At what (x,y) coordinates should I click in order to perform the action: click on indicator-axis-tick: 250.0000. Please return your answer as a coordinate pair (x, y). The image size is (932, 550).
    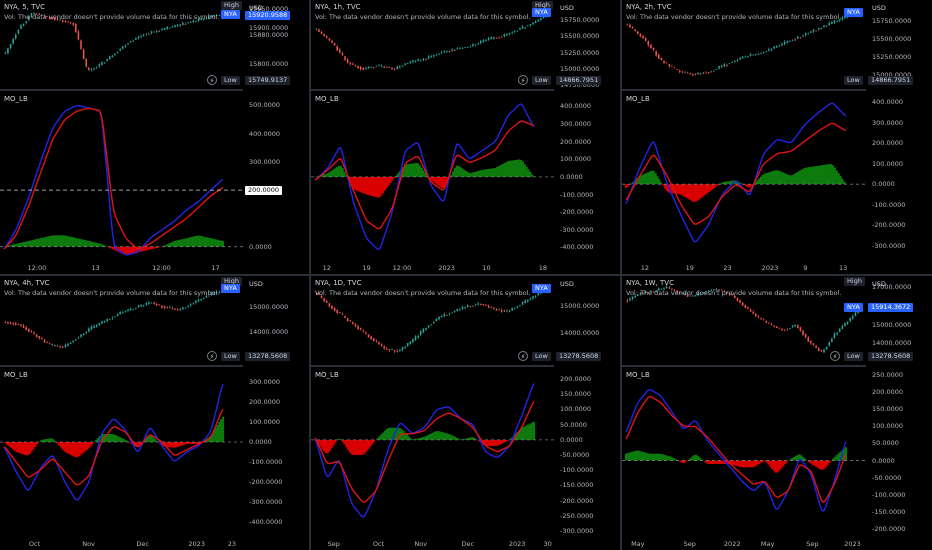
    Looking at the image, I should click on (888, 375).